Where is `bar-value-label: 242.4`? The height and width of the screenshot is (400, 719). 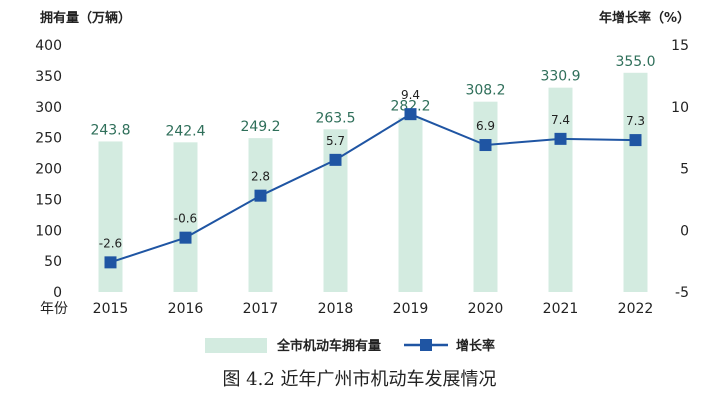
bar-value-label: 242.4 is located at coordinates (185, 131).